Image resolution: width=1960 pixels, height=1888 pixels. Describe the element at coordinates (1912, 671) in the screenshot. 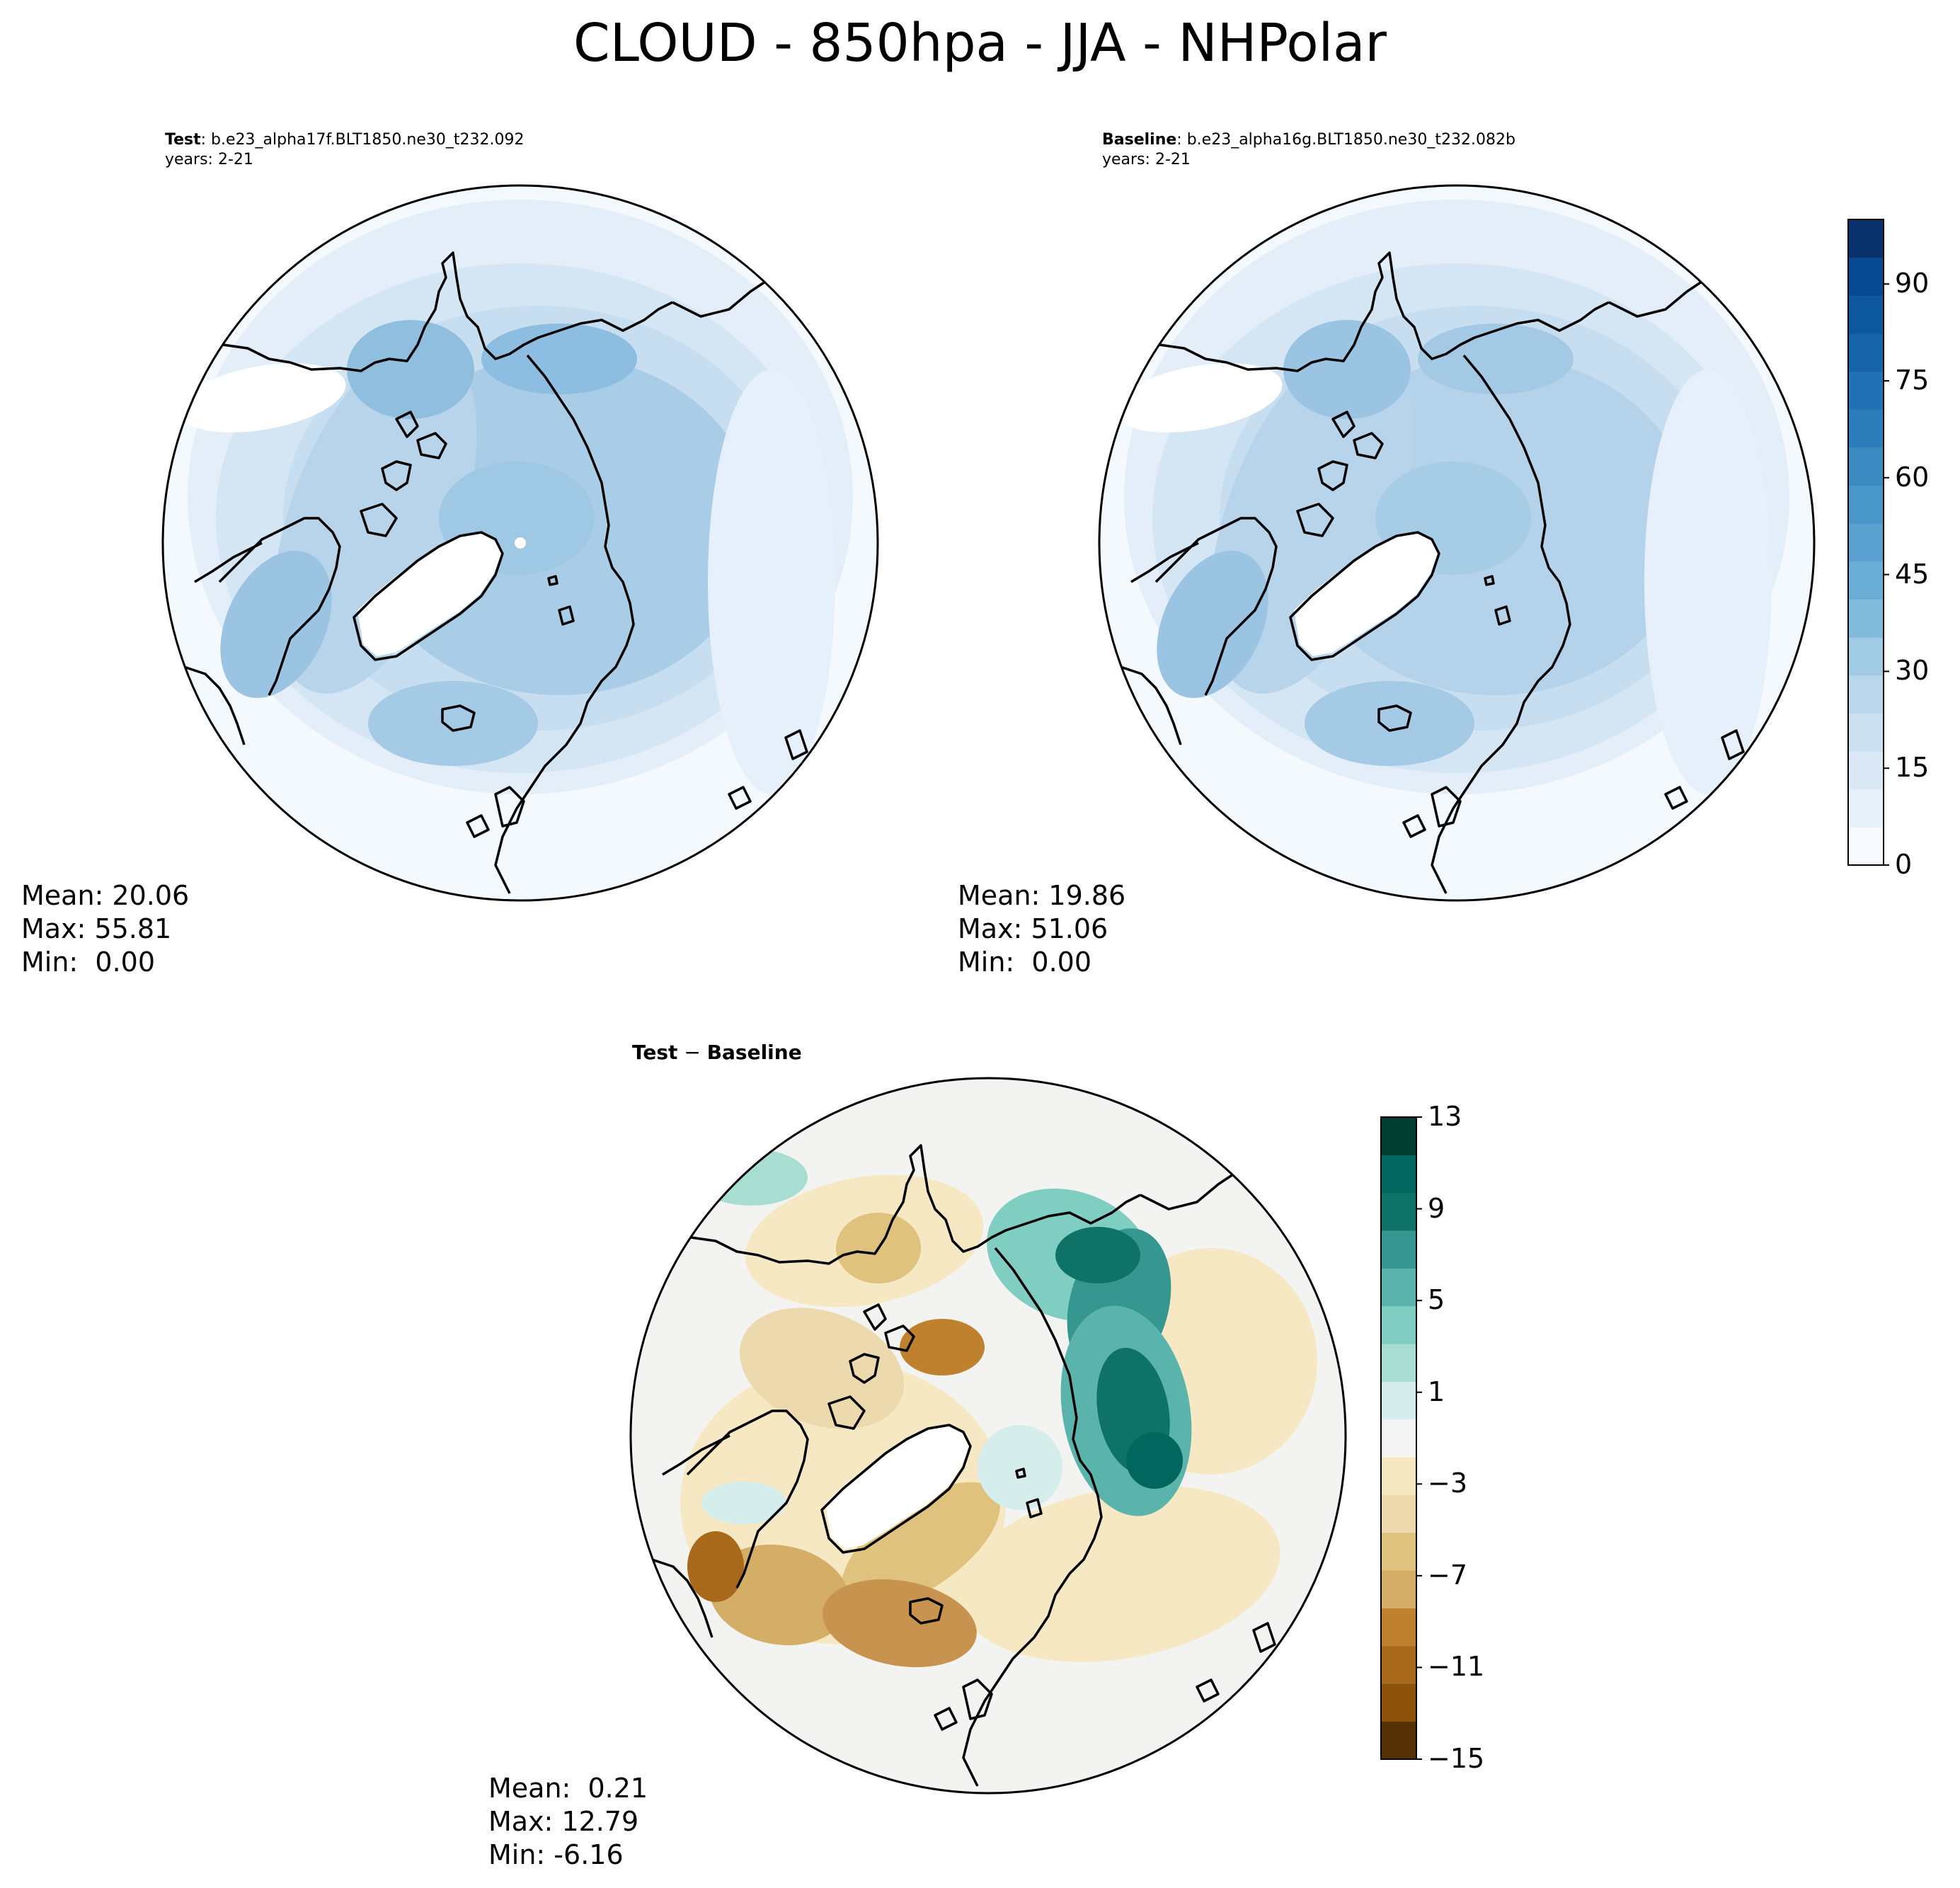

I see `colorbar-tick-label: 30` at that location.